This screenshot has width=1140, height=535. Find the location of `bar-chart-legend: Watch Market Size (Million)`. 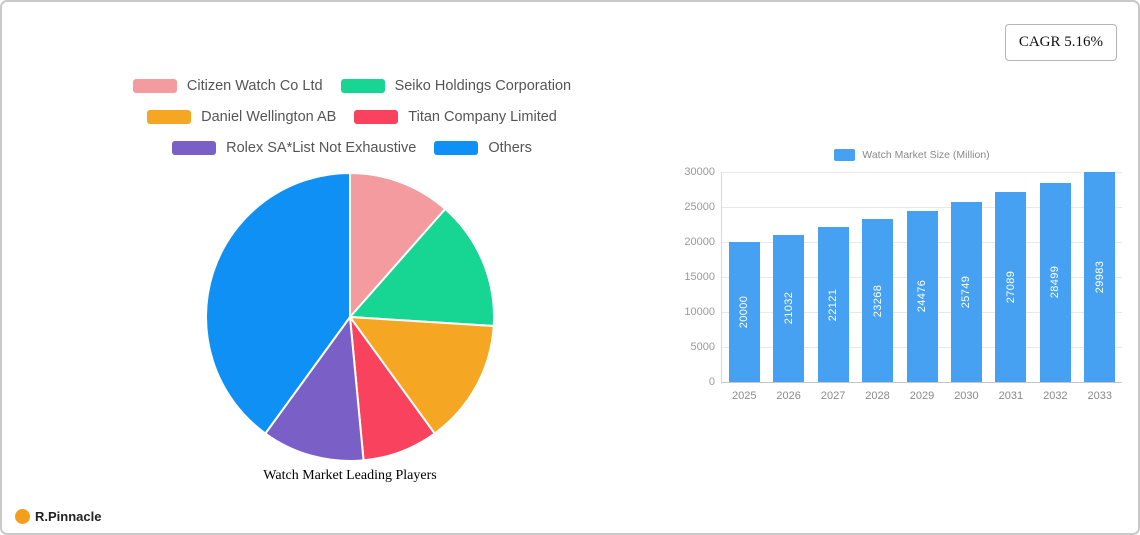

bar-chart-legend: Watch Market Size (Million) is located at coordinates (912, 155).